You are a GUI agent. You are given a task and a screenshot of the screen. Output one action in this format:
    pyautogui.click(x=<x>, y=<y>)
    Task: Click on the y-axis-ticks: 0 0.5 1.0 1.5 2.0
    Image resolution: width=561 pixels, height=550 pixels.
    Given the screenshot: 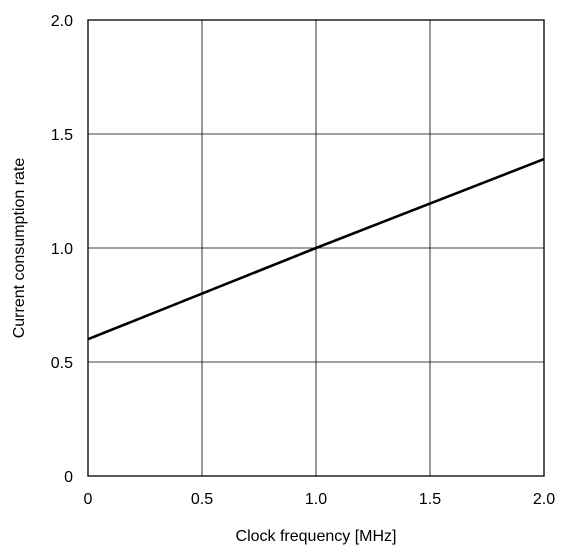 What is the action you would take?
    pyautogui.click(x=62, y=249)
    